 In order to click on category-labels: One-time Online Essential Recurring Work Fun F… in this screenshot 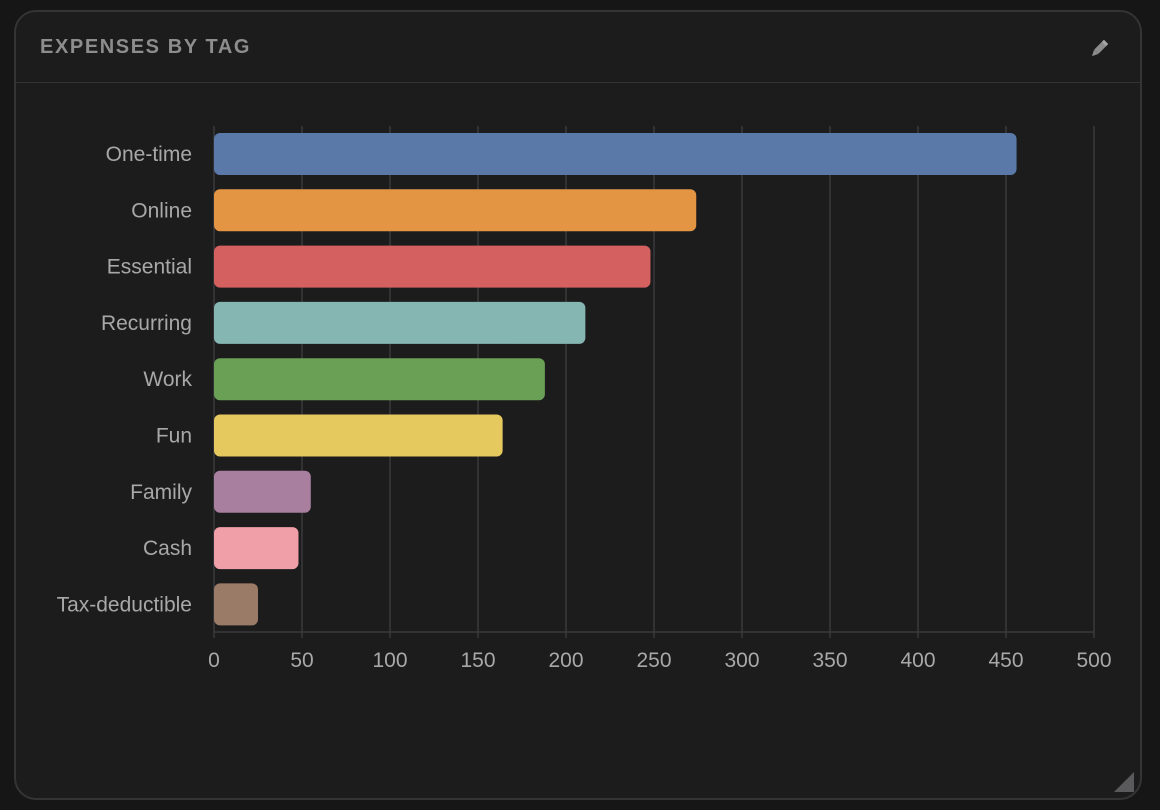, I will do `click(125, 379)`.